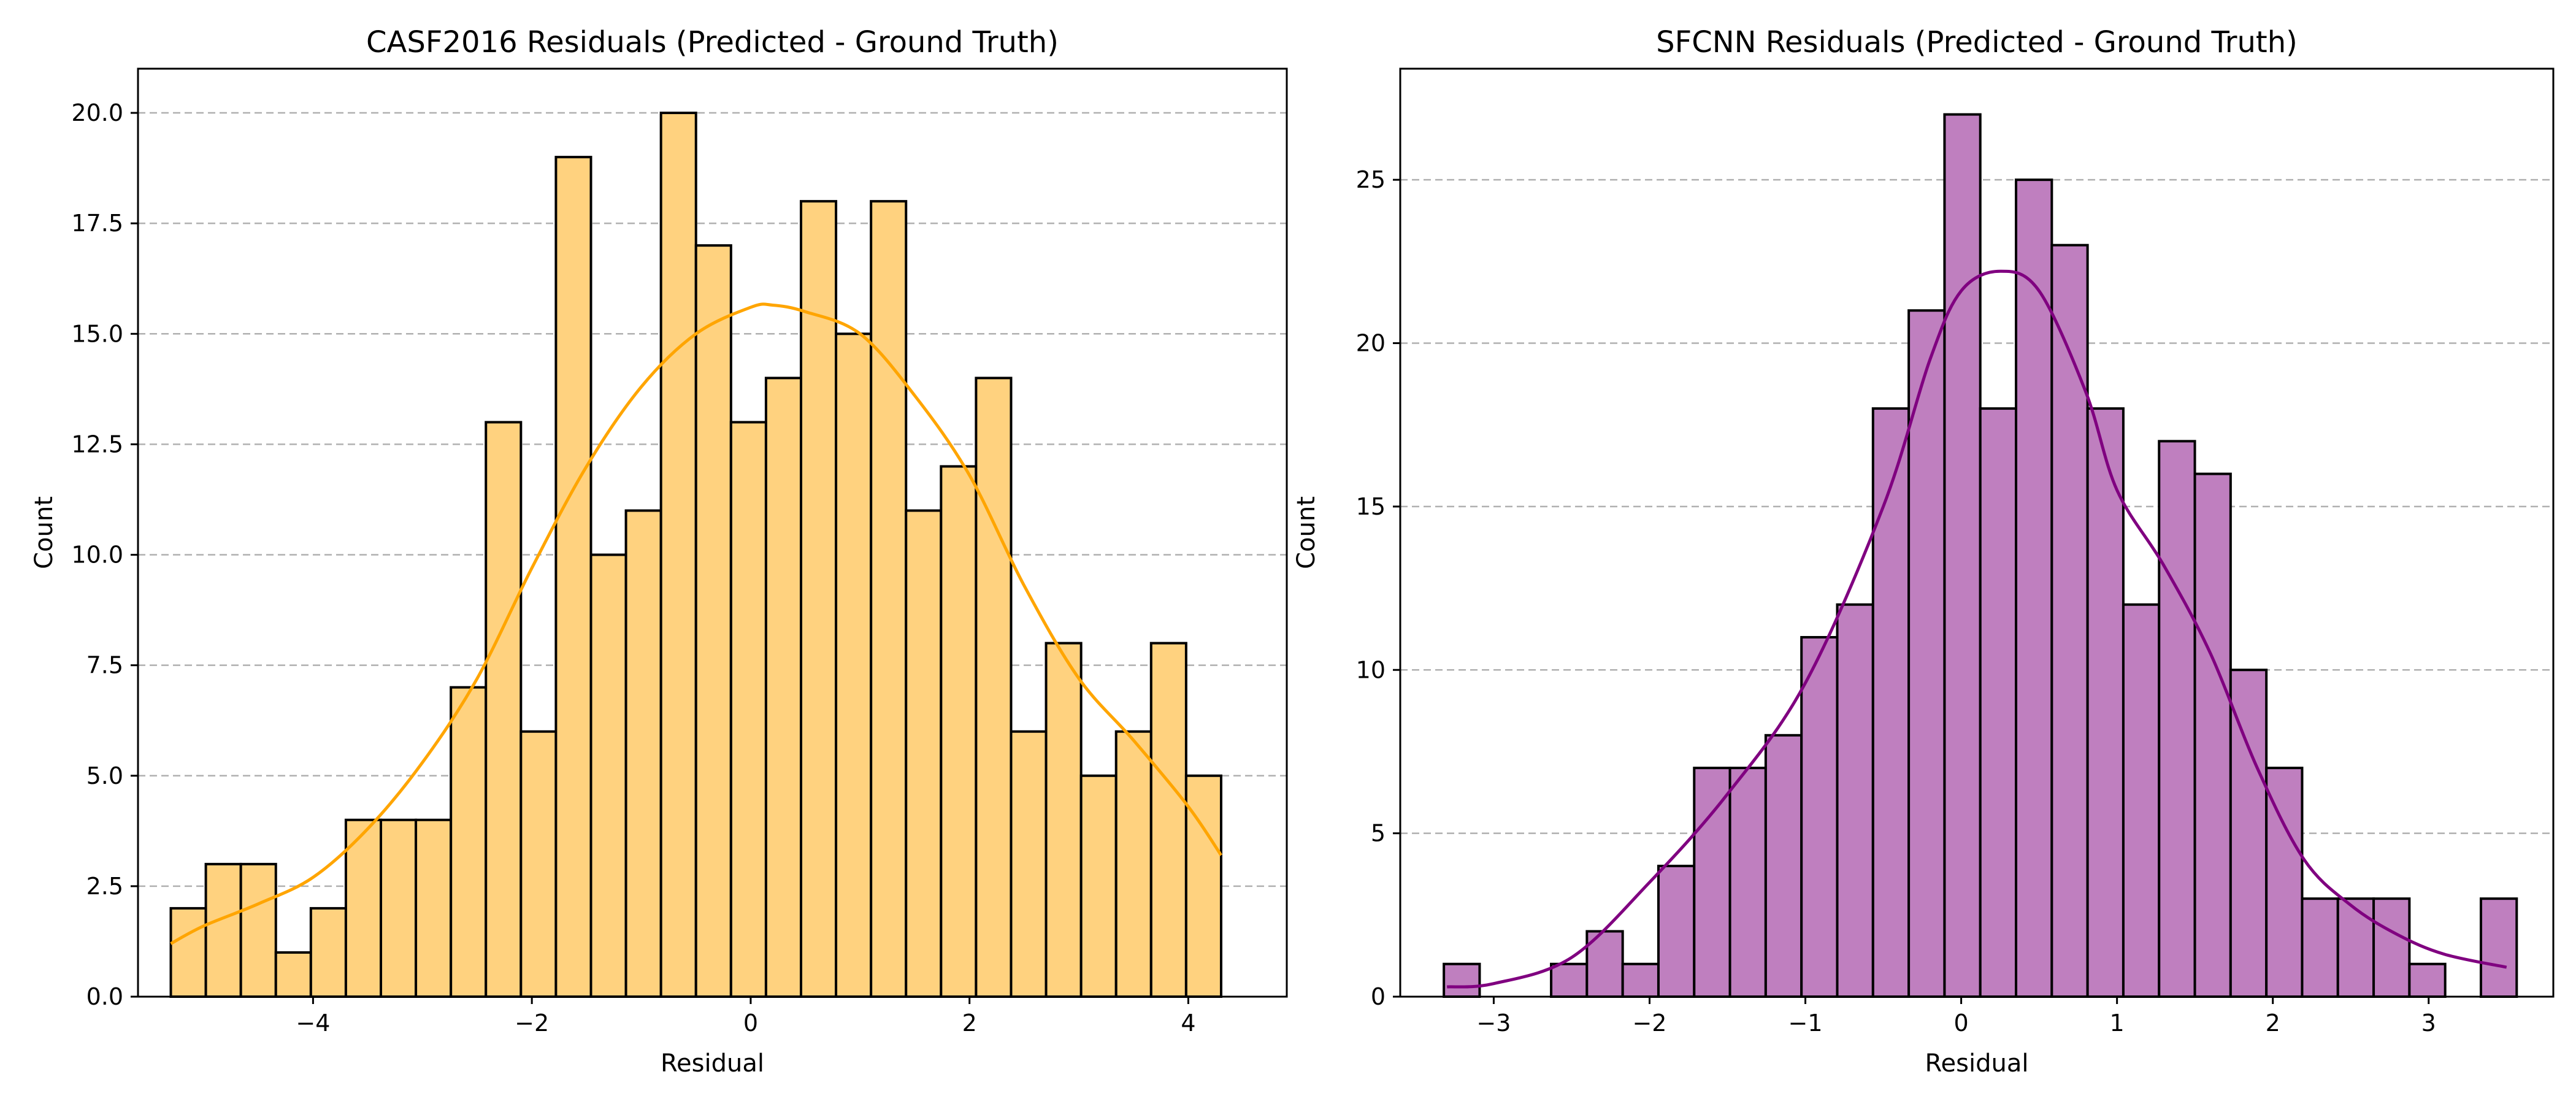  Describe the element at coordinates (1805, 1023) in the screenshot. I see `x-tick-label: −1` at that location.